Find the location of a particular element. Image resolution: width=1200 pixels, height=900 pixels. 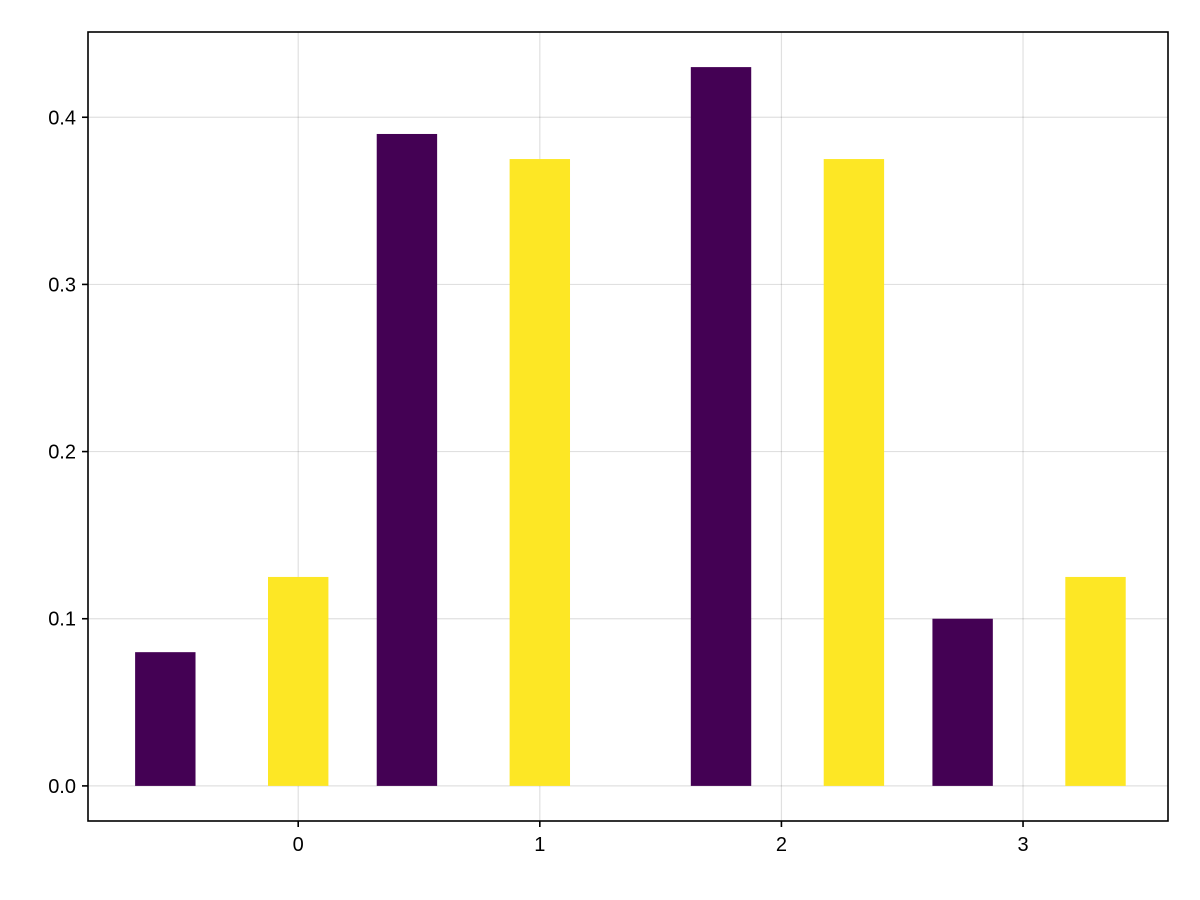

x-tick-label-1: 1 is located at coordinates (539, 845).